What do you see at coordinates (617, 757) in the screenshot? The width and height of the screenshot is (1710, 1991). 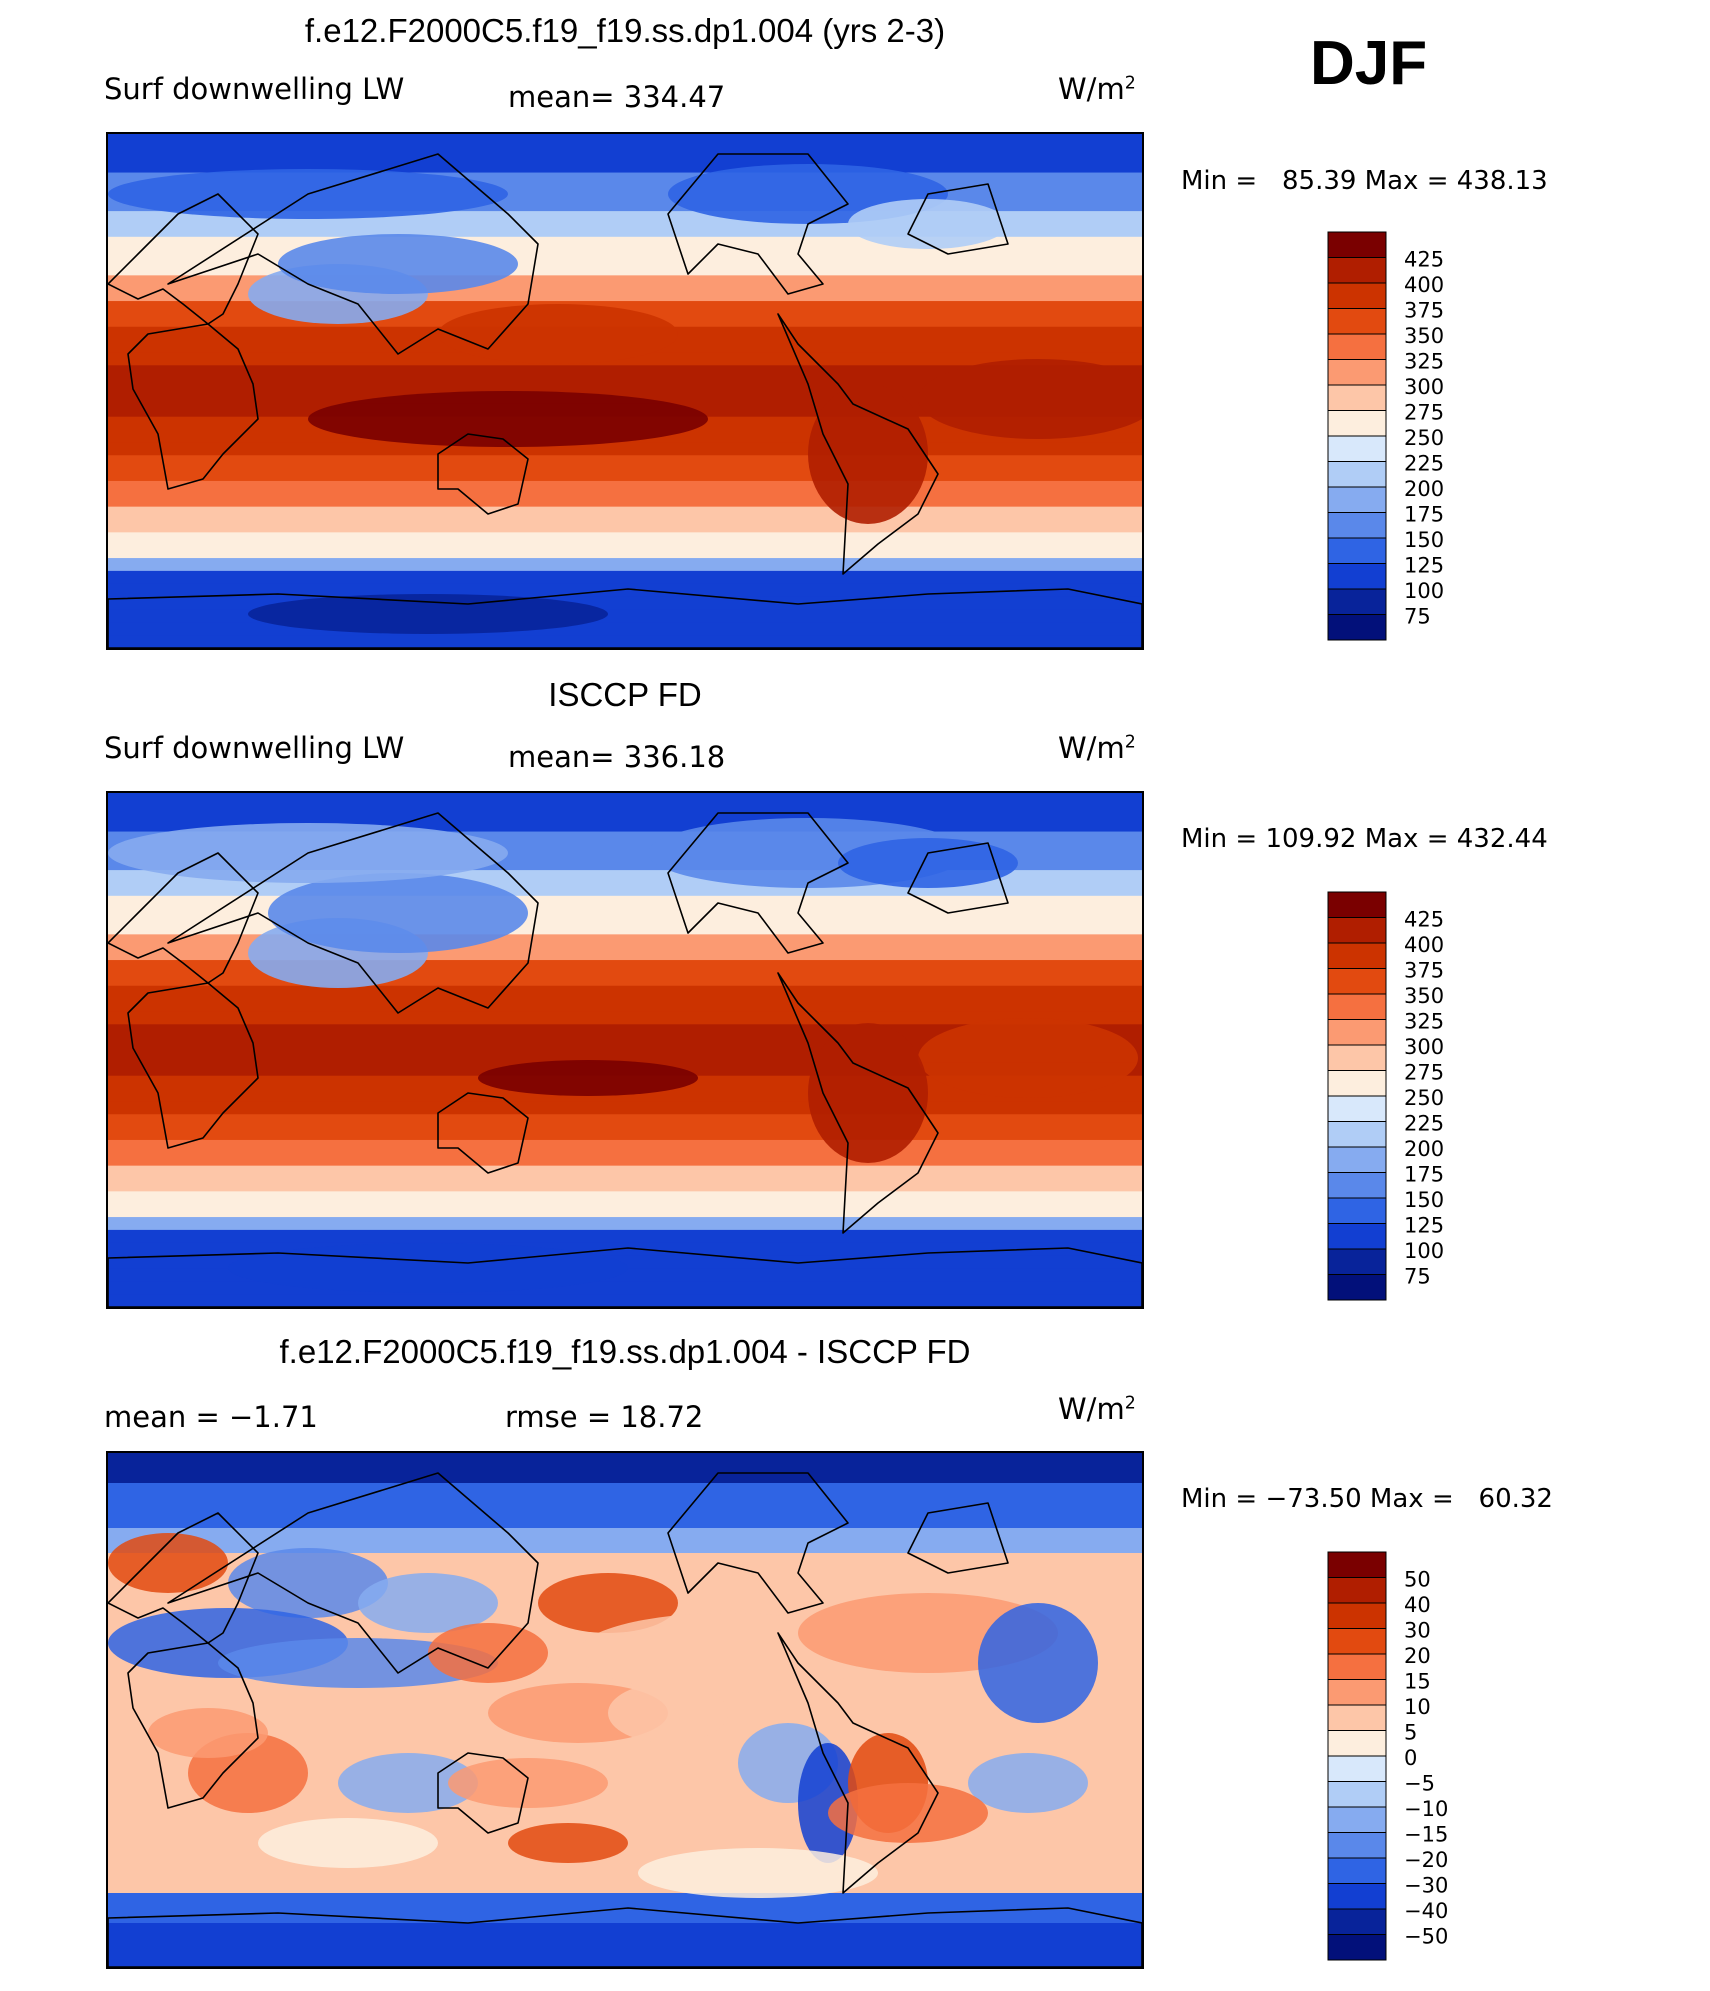 I see `panel2-mean-label: mean= 336.18` at bounding box center [617, 757].